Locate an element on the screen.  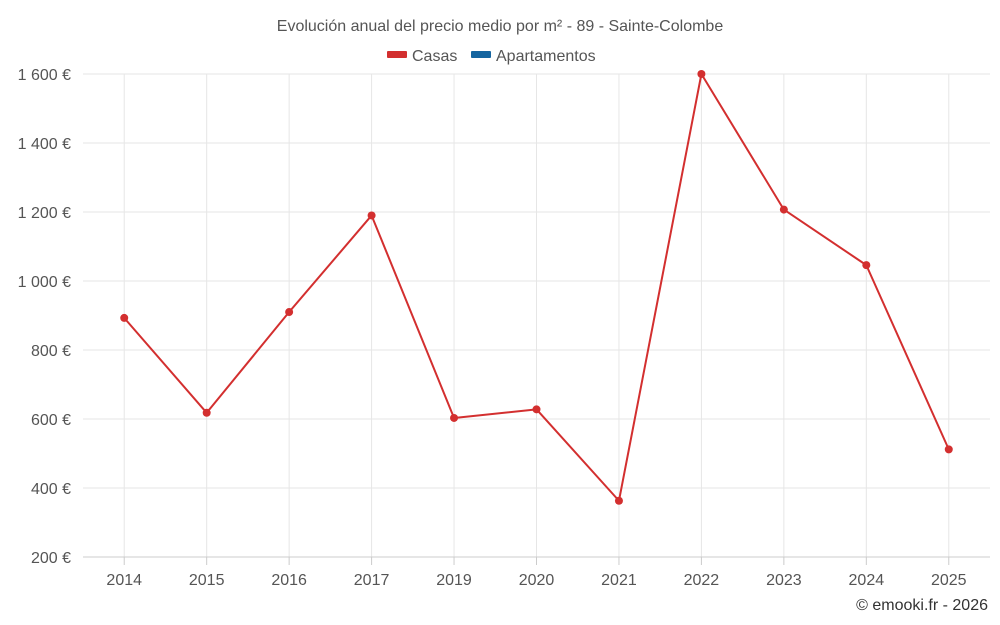
x-tick-label: 2024 is located at coordinates (867, 580).